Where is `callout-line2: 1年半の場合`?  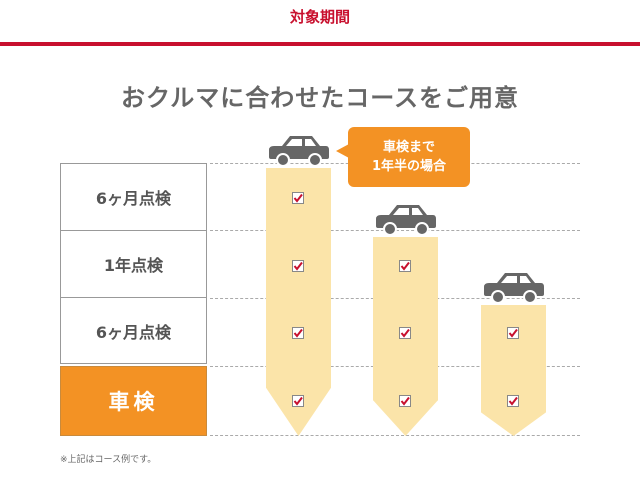 callout-line2: 1年半の場合 is located at coordinates (409, 166).